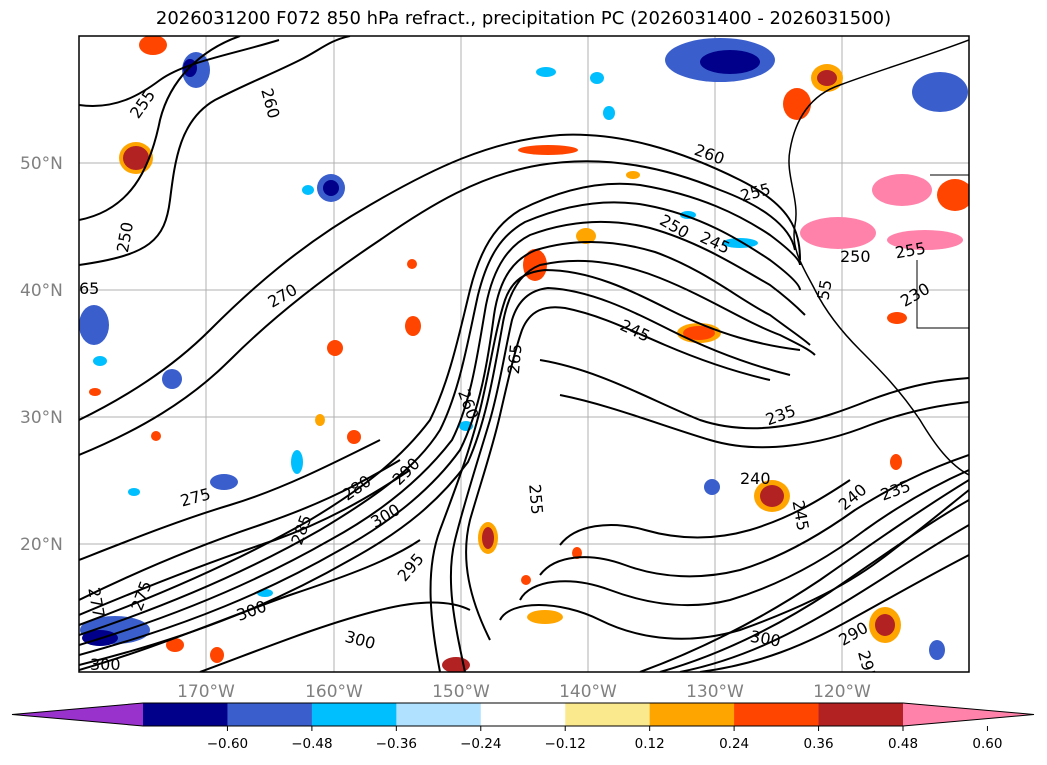  I want to click on colorbar-tick-label: −0.36, so click(396, 744).